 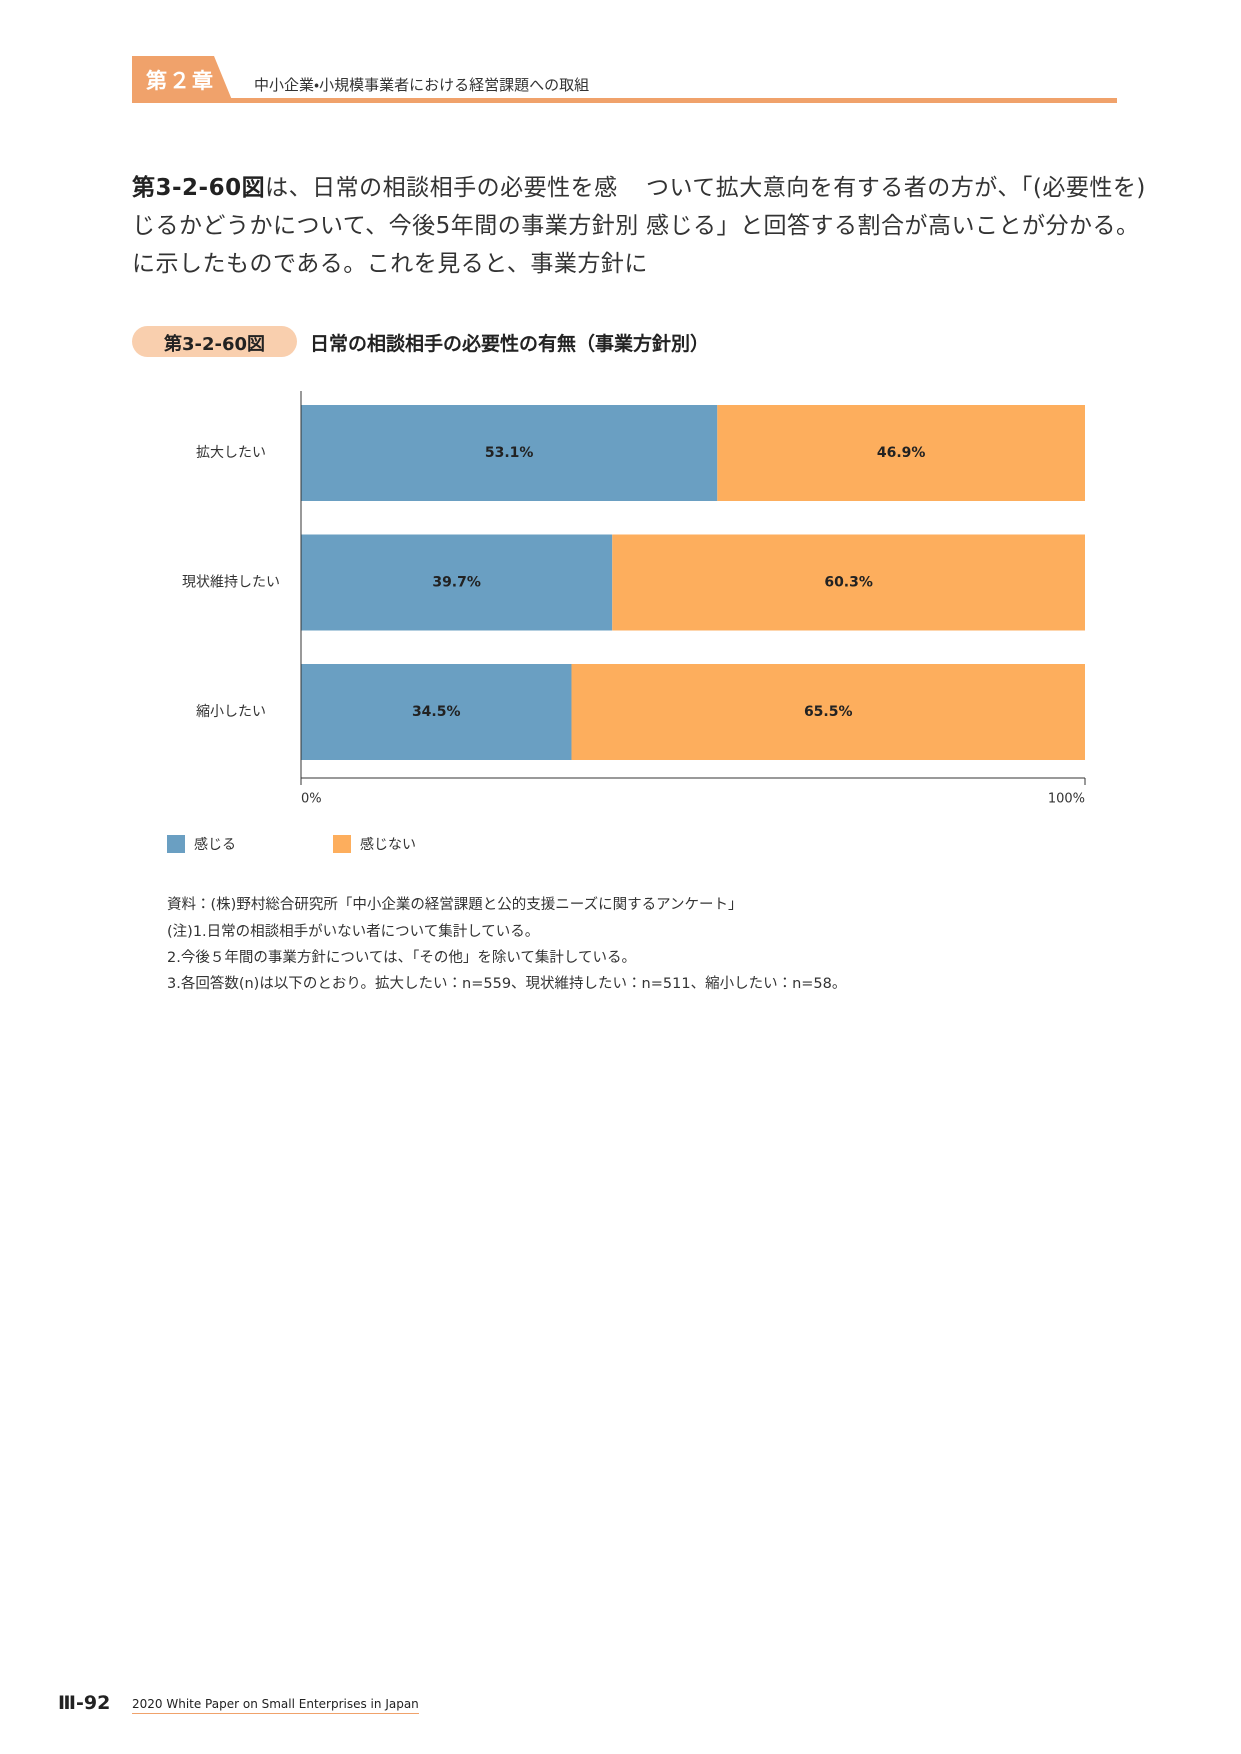 I want to click on figure-label-pill: 第3-2-60図, so click(x=214, y=341).